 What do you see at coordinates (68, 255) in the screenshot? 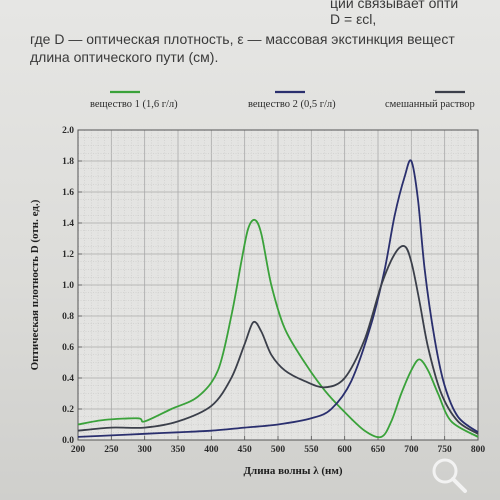
I see `y-tick-label: 1.2` at bounding box center [68, 255].